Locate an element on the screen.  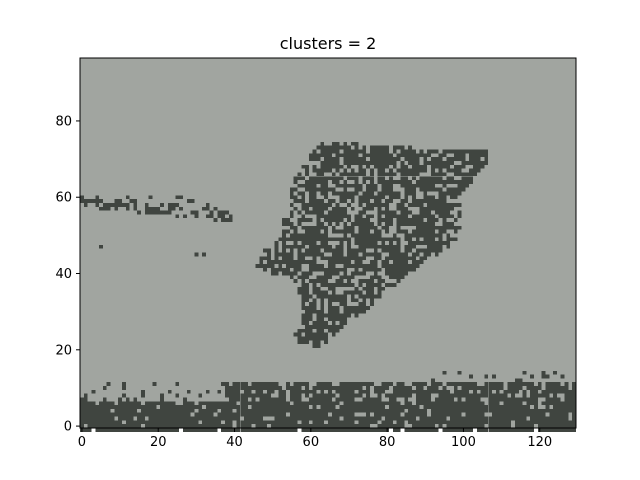
x-tick-label: 80 is located at coordinates (387, 442).